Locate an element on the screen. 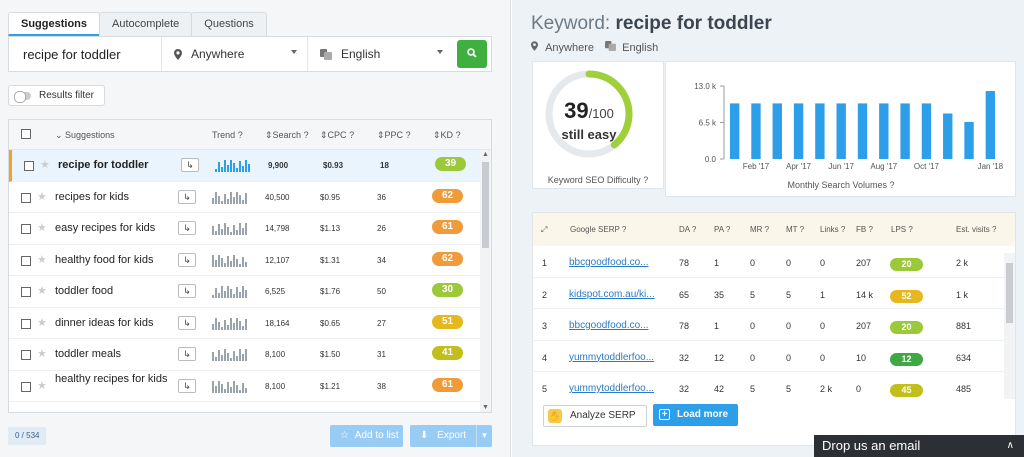 Image resolution: width=1024 pixels, height=457 pixels. table-row: ★ toddler food ↳ 6,525 $1.76 50 30 is located at coordinates (250, 292).